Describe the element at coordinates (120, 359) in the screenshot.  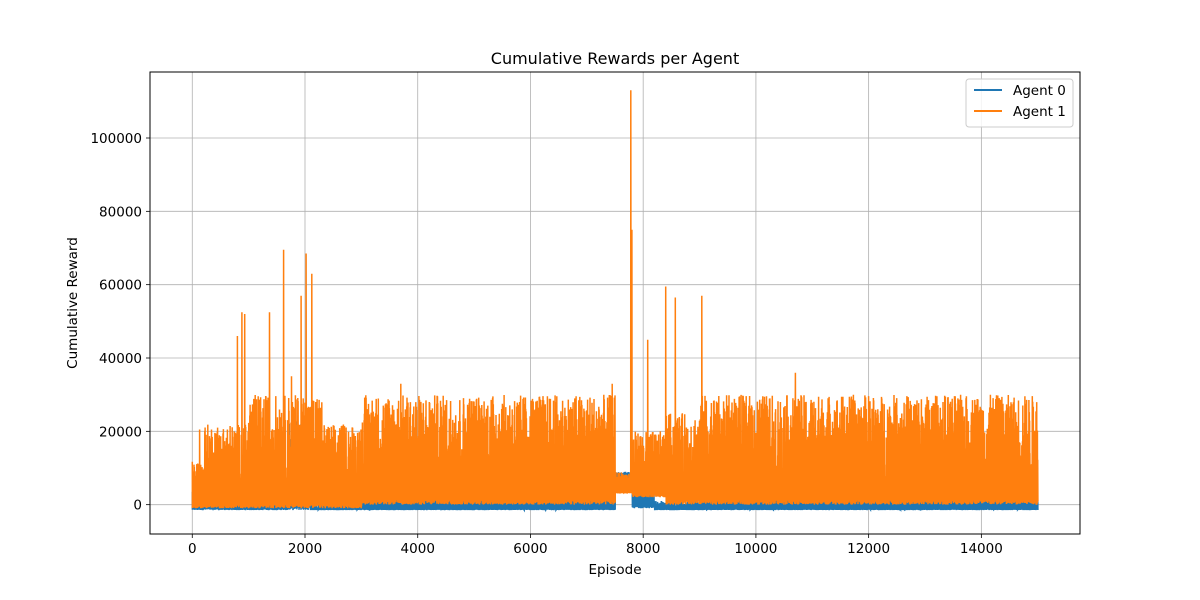
I see `y-tick-label: 40000` at that location.